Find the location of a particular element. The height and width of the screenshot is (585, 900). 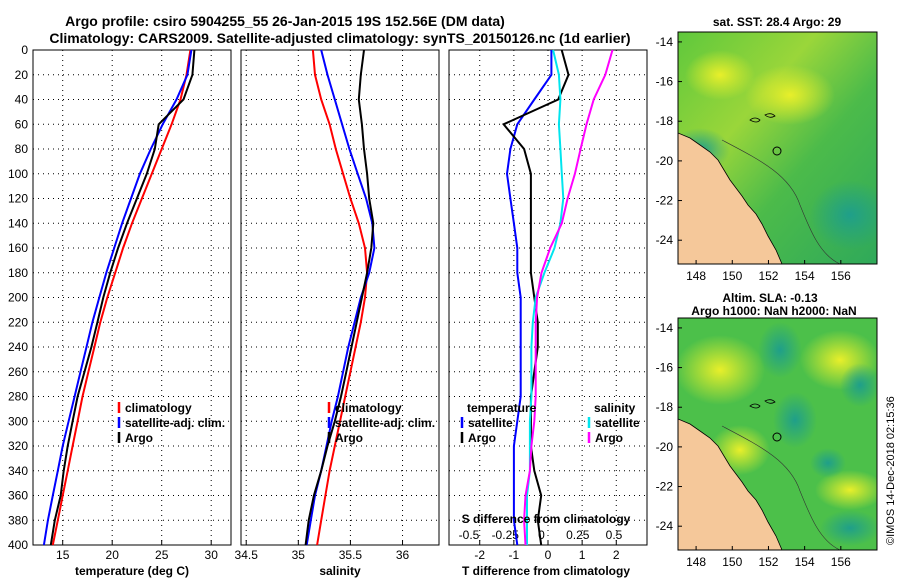

diff-xtick-label: -1 is located at coordinates (514, 555).